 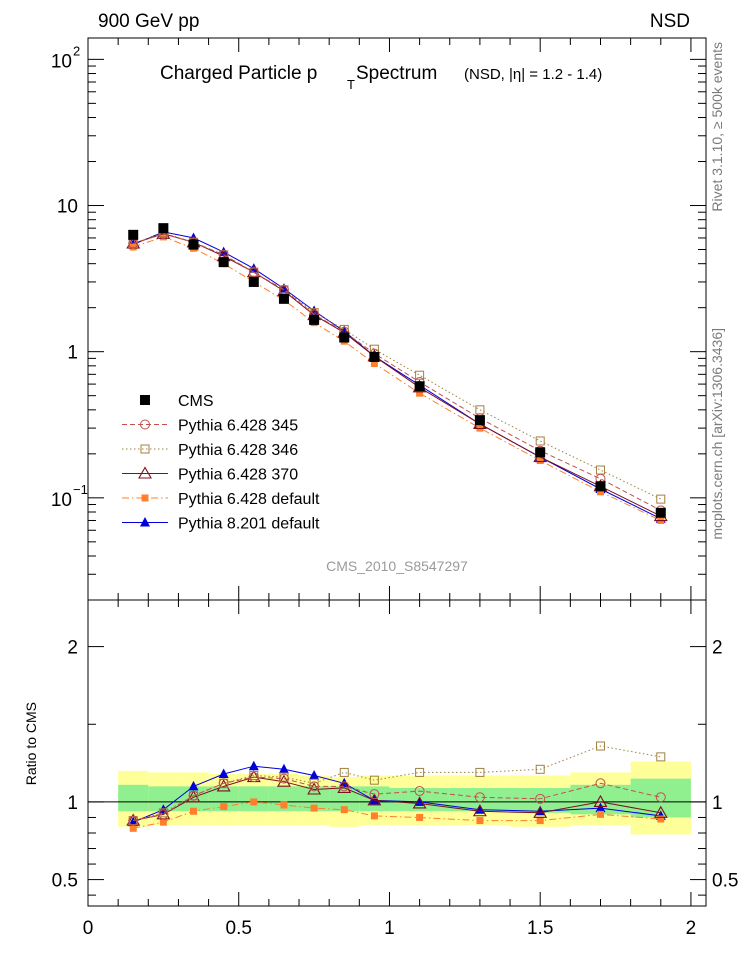 What do you see at coordinates (717, 434) in the screenshot?
I see `side-label-mcplots: mcplots.cern.ch [arXiv:1306.3436]` at bounding box center [717, 434].